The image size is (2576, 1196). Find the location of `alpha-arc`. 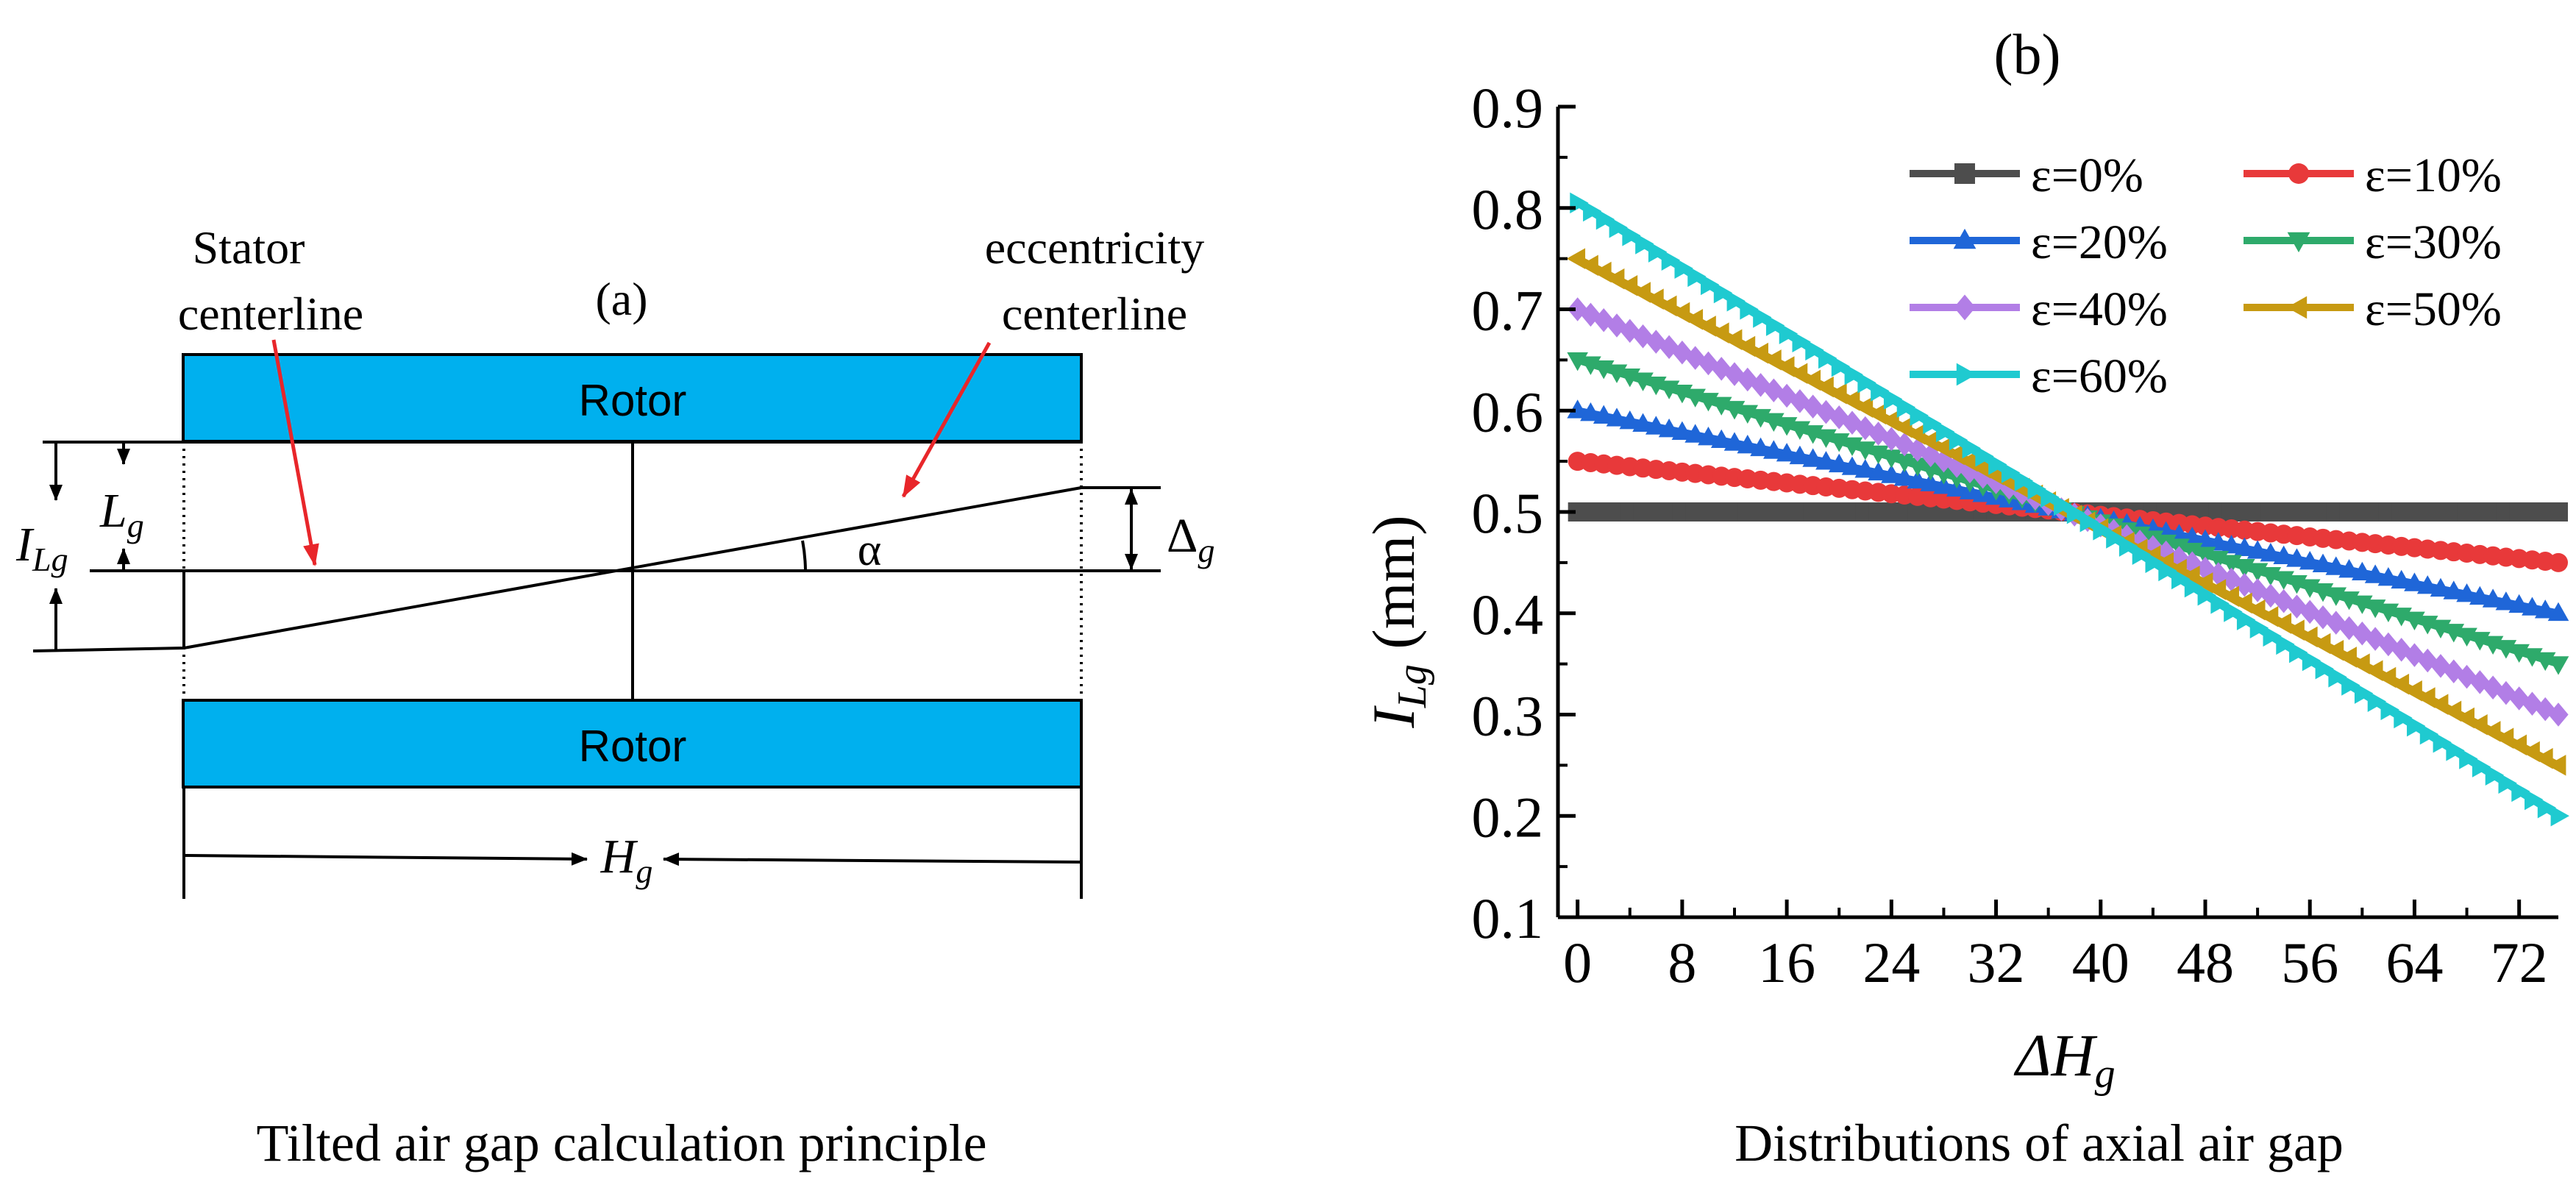

alpha-arc is located at coordinates (804, 556).